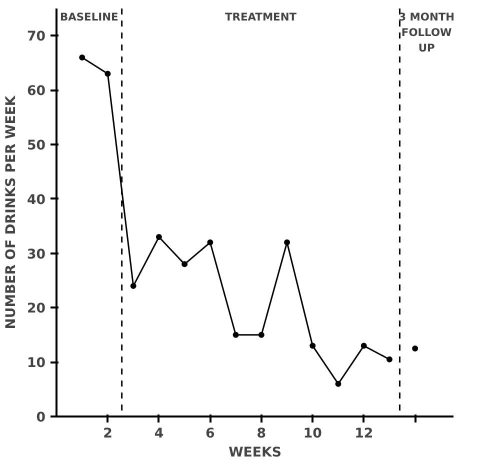  I want to click on y-tick-label: 20, so click(36, 309).